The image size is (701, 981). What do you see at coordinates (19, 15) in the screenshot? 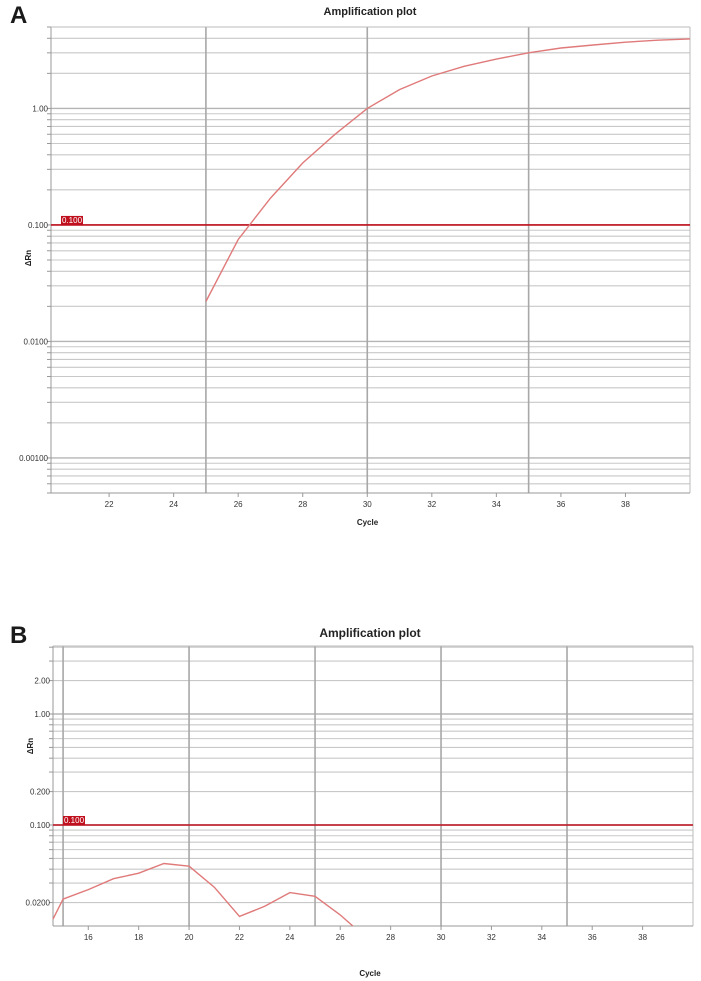
I see `panel-letter: A` at bounding box center [19, 15].